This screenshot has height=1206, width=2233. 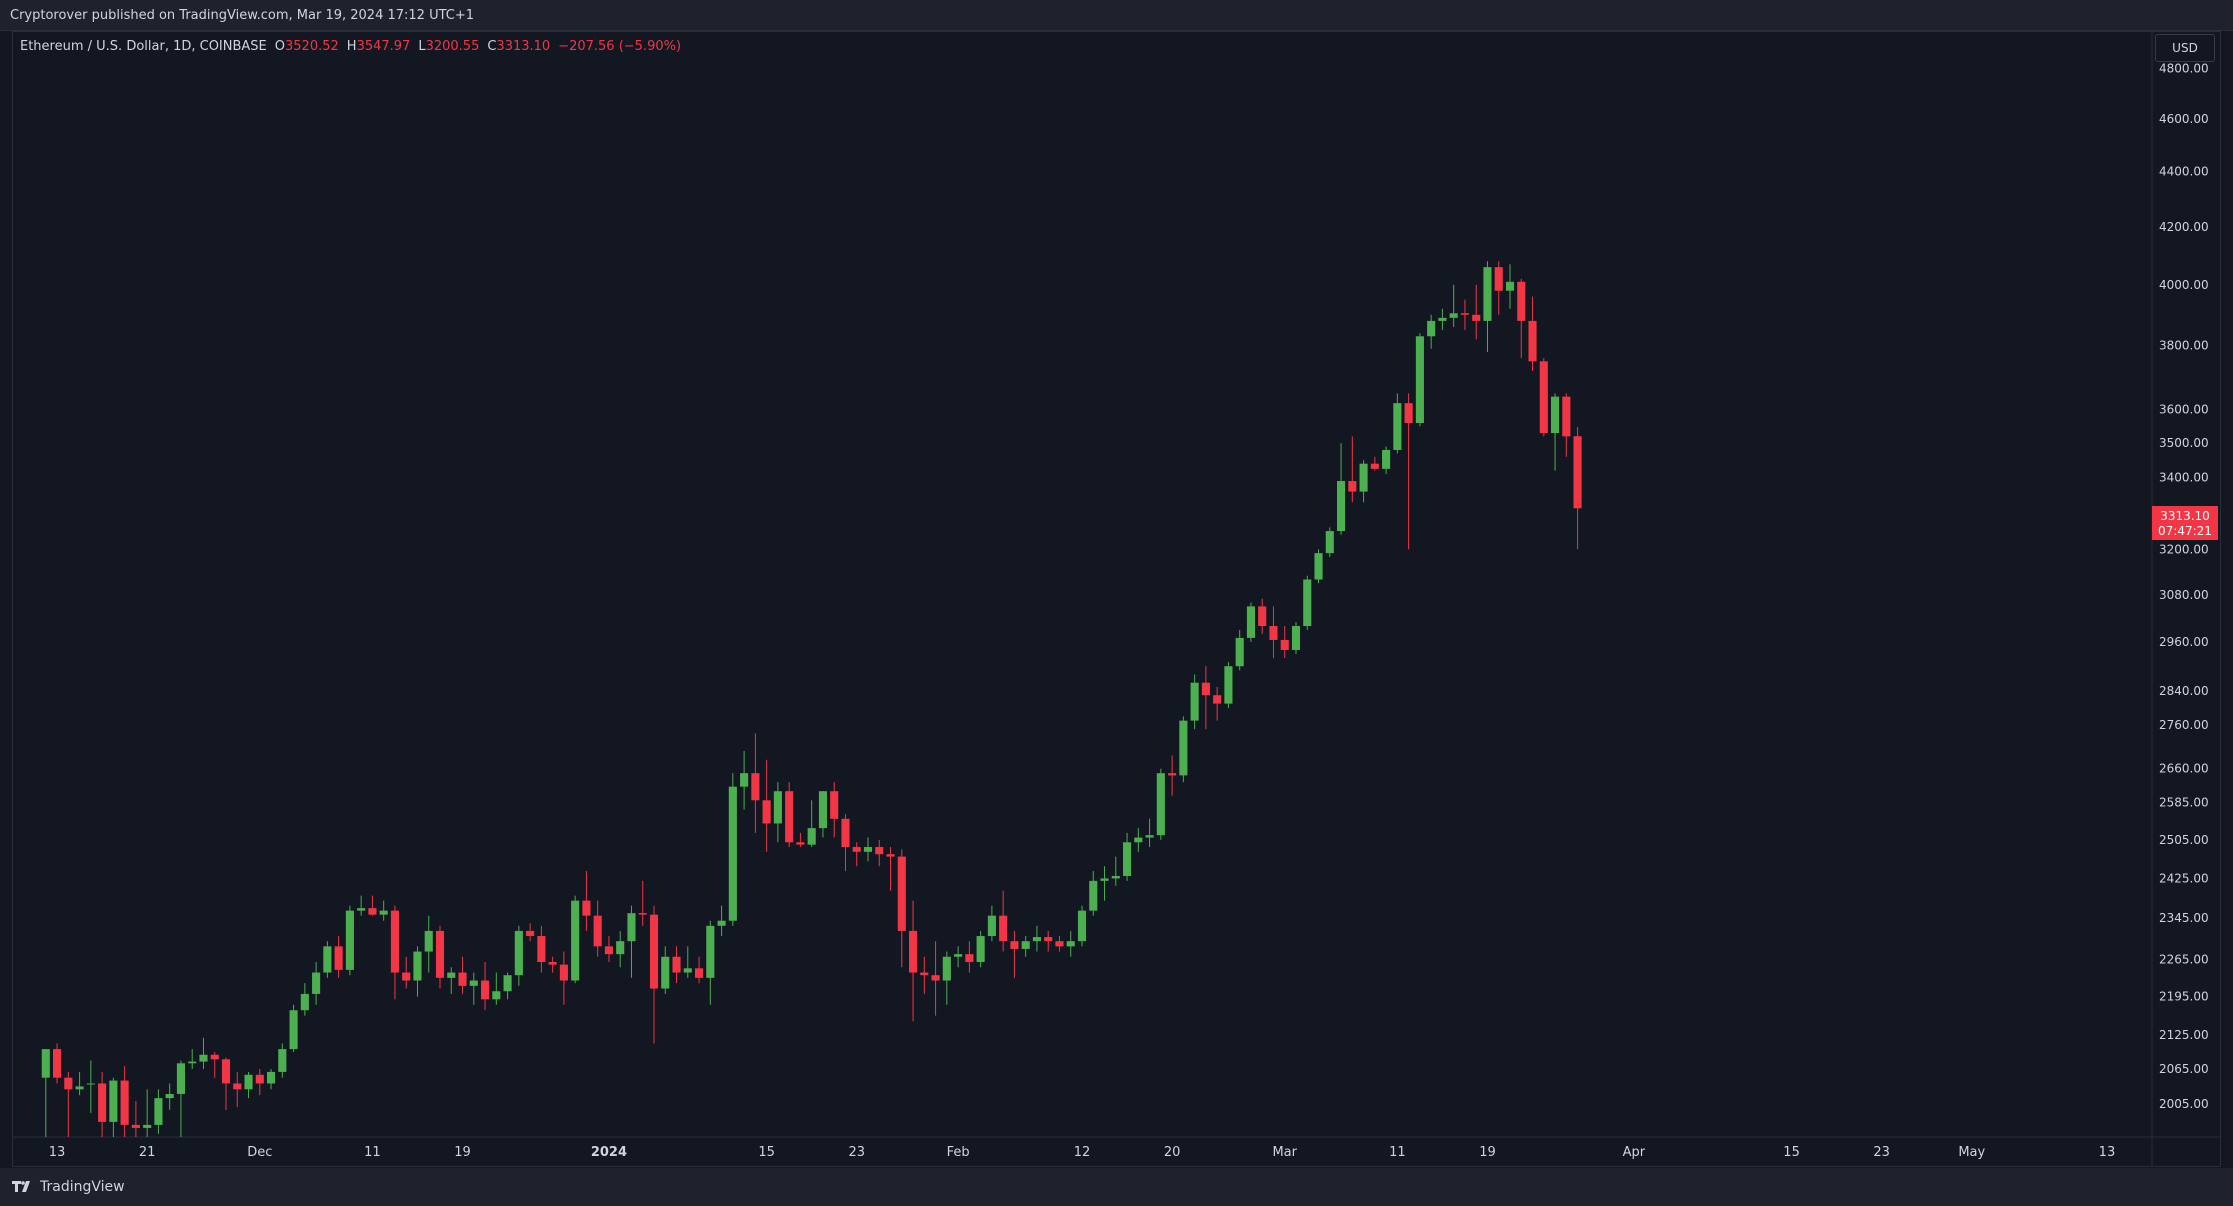 What do you see at coordinates (143, 46) in the screenshot?
I see `symbol-name: Ethereum / U.S. Dollar, 1D, COINBASE` at bounding box center [143, 46].